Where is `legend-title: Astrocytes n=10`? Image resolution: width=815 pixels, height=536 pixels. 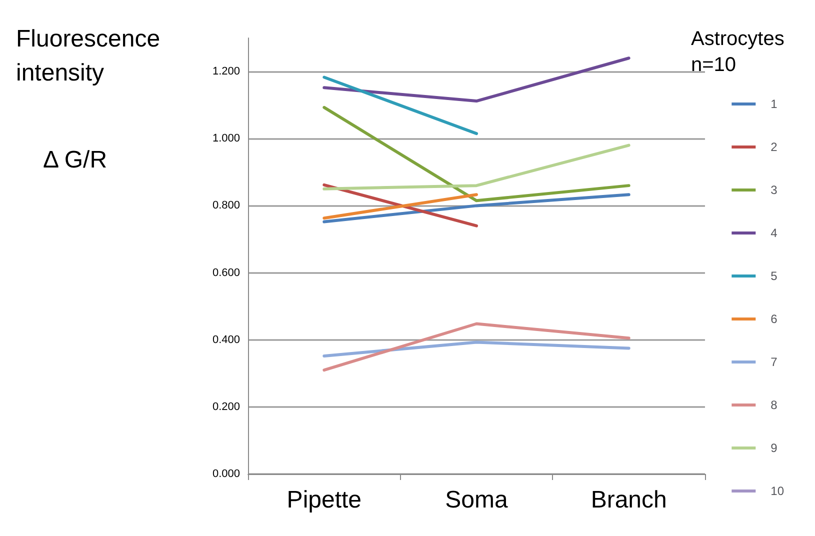 legend-title: Astrocytes n=10 is located at coordinates (740, 52).